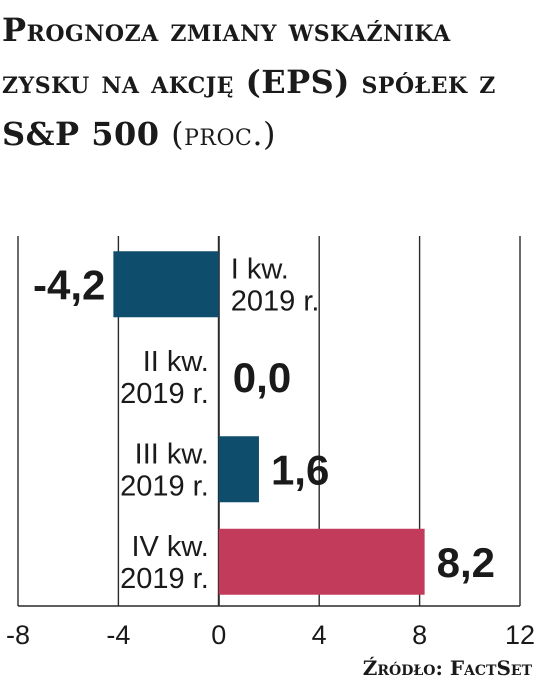  I want to click on x-tick-label: 0, so click(218, 635).